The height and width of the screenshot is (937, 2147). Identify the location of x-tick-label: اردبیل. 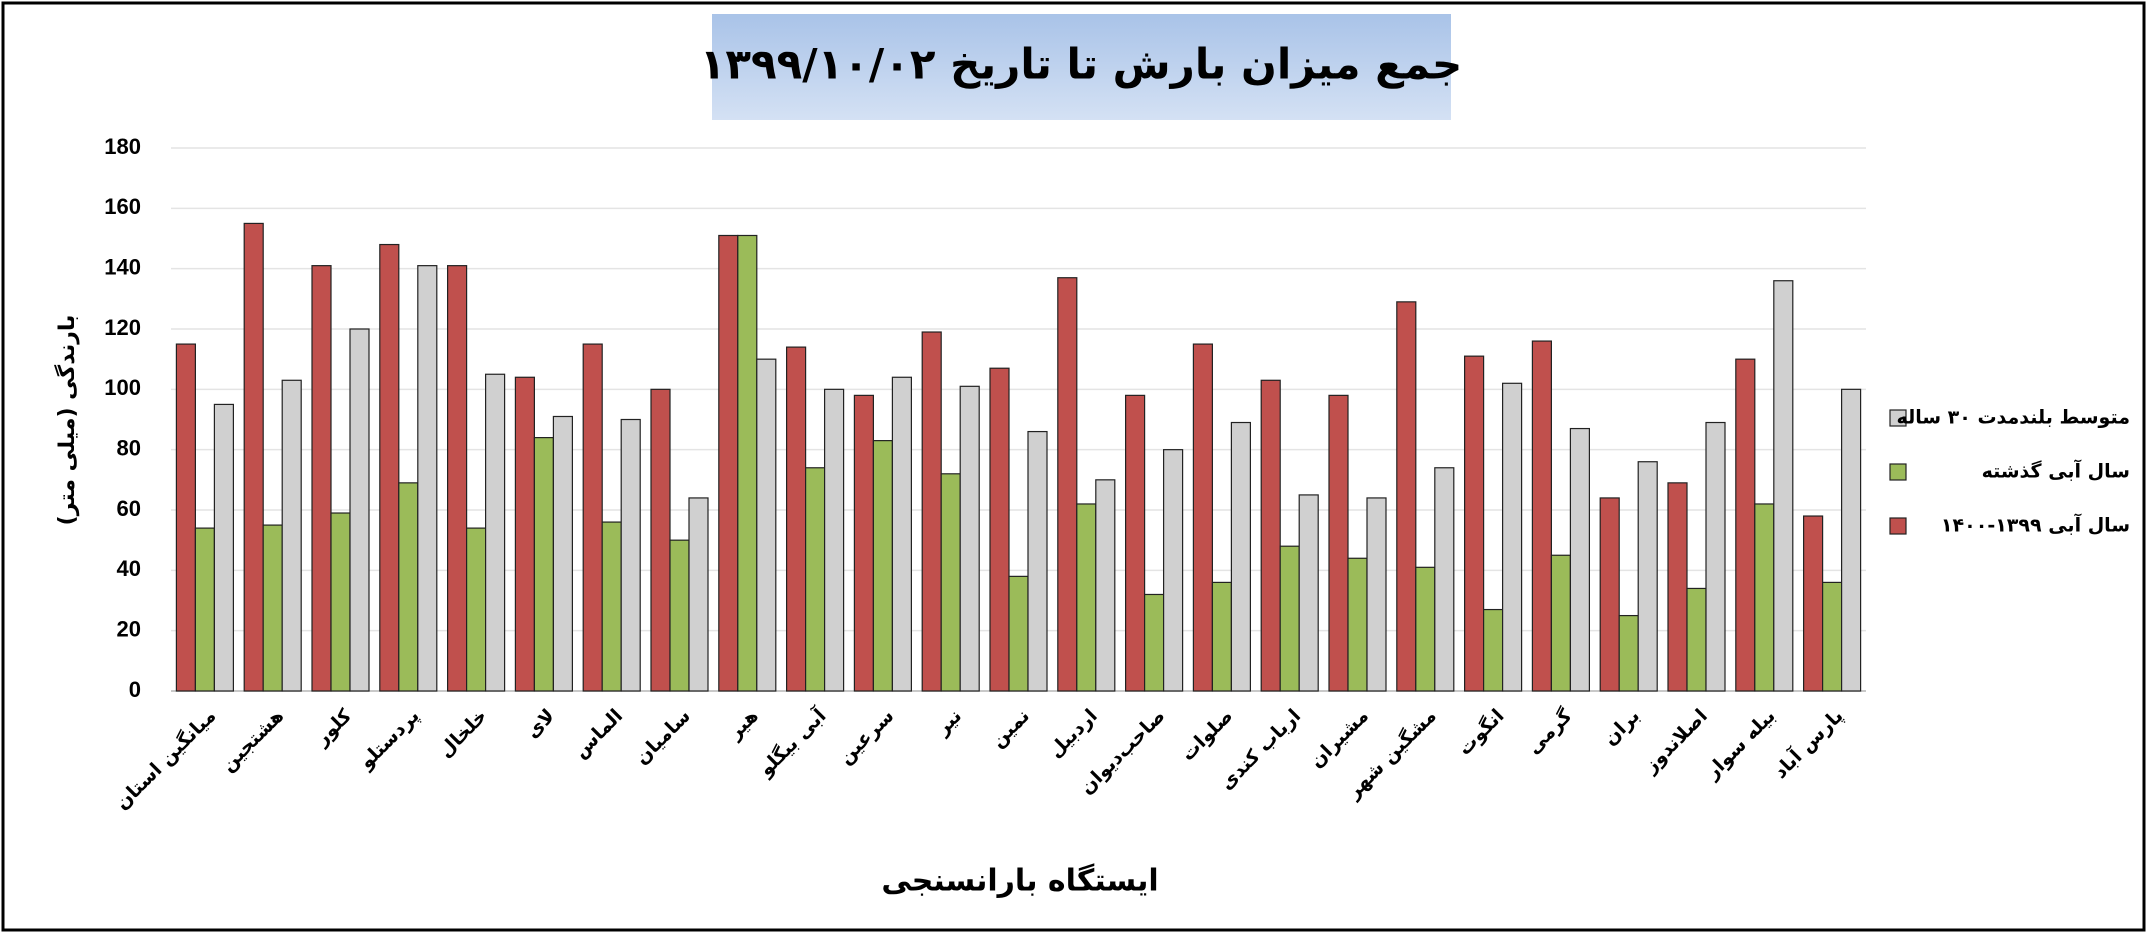
(1072, 733).